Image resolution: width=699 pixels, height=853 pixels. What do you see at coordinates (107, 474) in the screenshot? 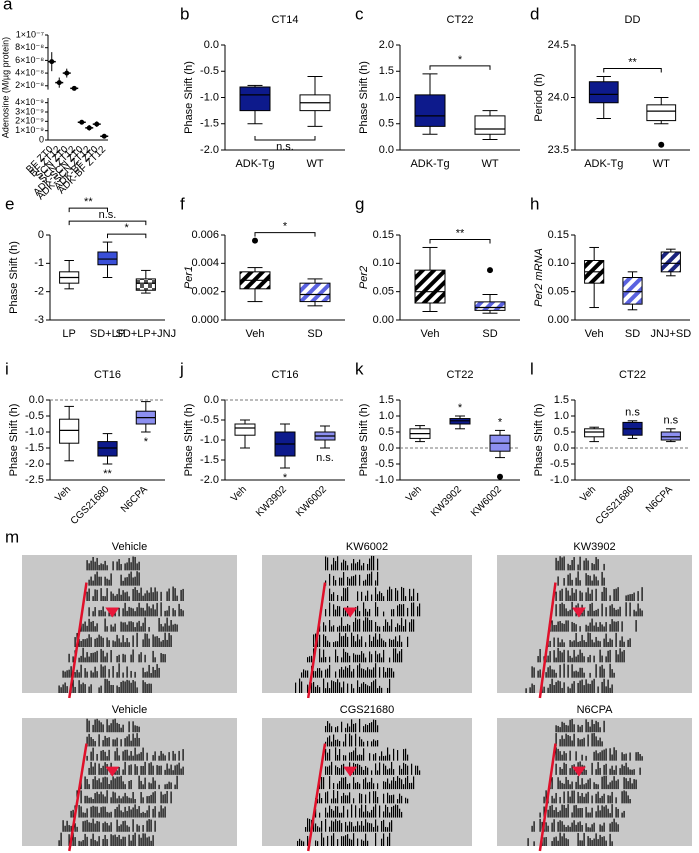
I see `significance-label: **` at bounding box center [107, 474].